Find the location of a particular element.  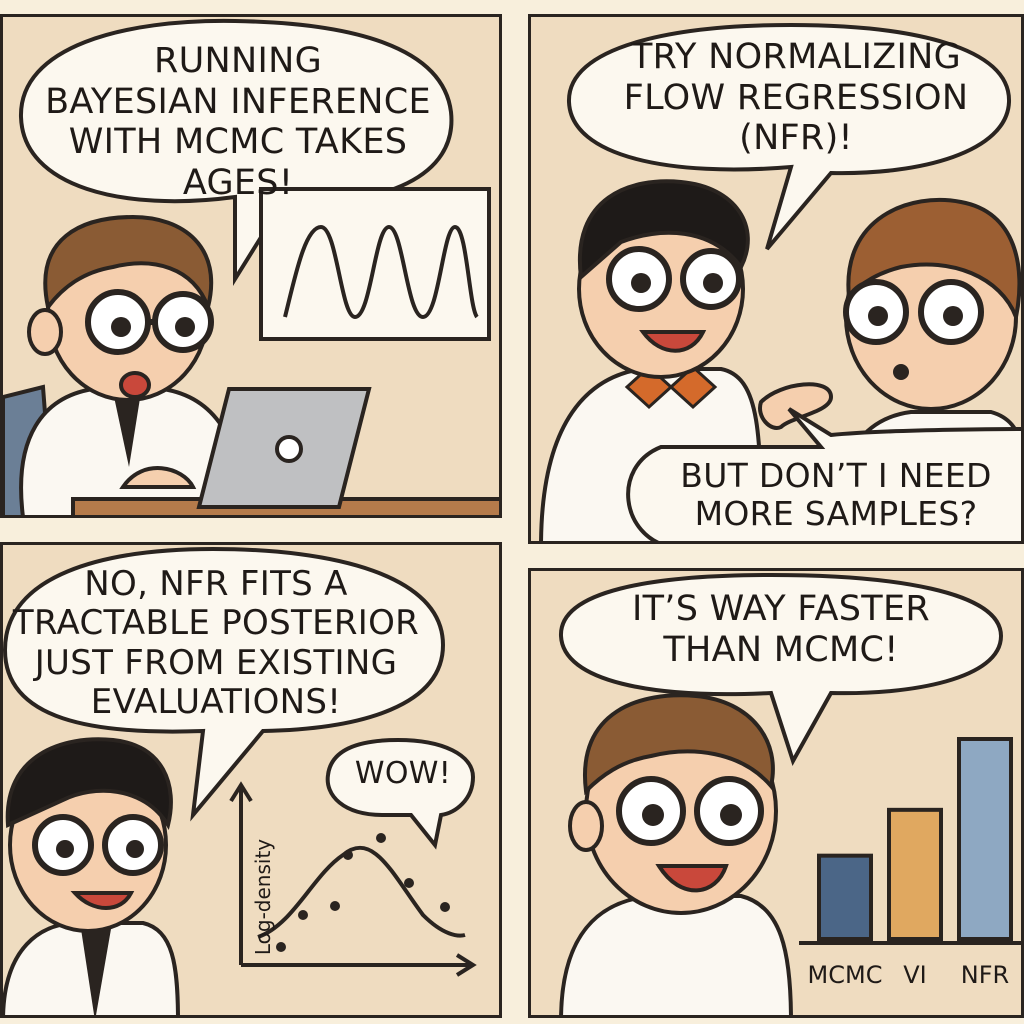

reply-text: BUT DON’T I NEED MORE SAMPLES? is located at coordinates (836, 495).